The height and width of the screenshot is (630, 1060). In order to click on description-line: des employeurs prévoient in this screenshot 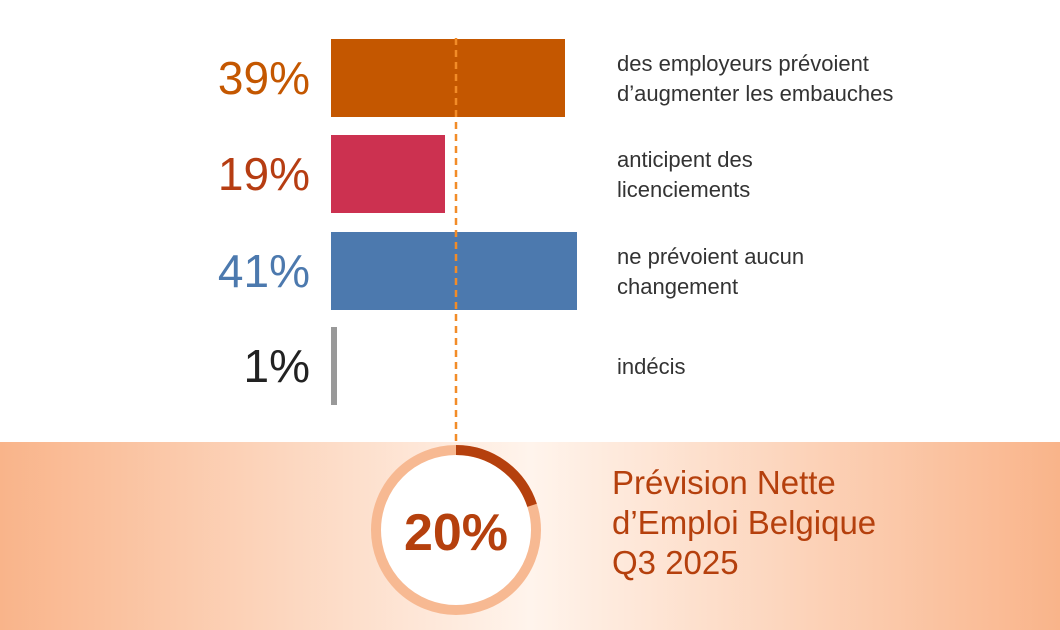, I will do `click(743, 63)`.